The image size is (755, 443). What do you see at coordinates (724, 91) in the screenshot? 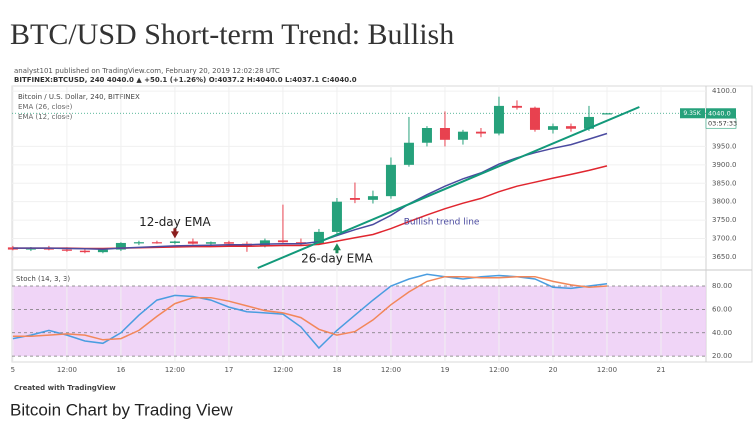
I see `y-tick-label: 4100.0` at bounding box center [724, 91].